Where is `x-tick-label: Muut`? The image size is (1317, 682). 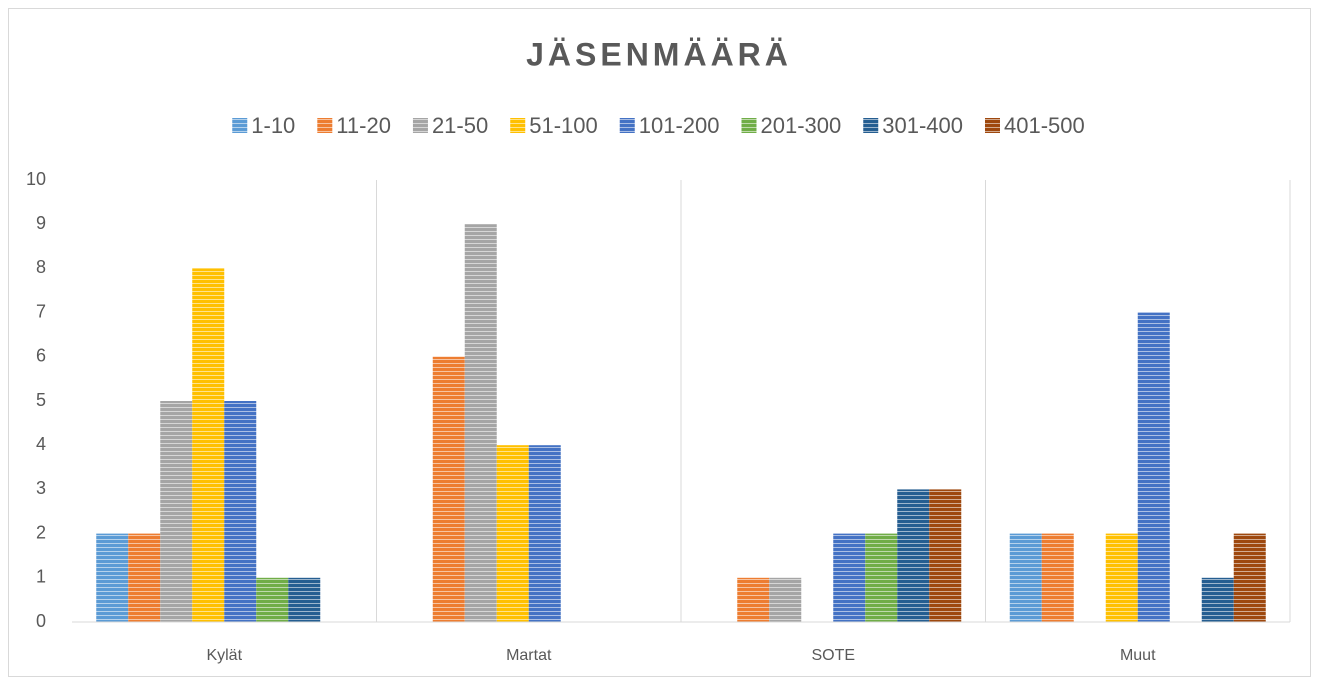
x-tick-label: Muut is located at coordinates (1138, 655).